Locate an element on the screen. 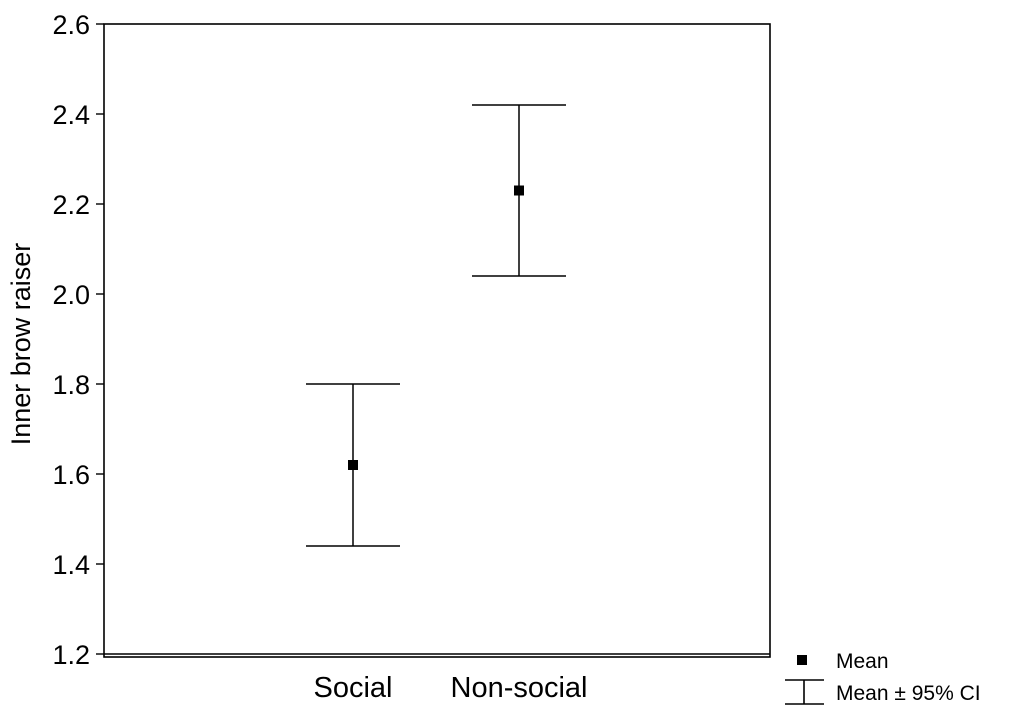  y-axis-tick-labels: 1.2 1.4 1.6 1.8 2.0 2.2 2.4 2.6 is located at coordinates (71, 340).